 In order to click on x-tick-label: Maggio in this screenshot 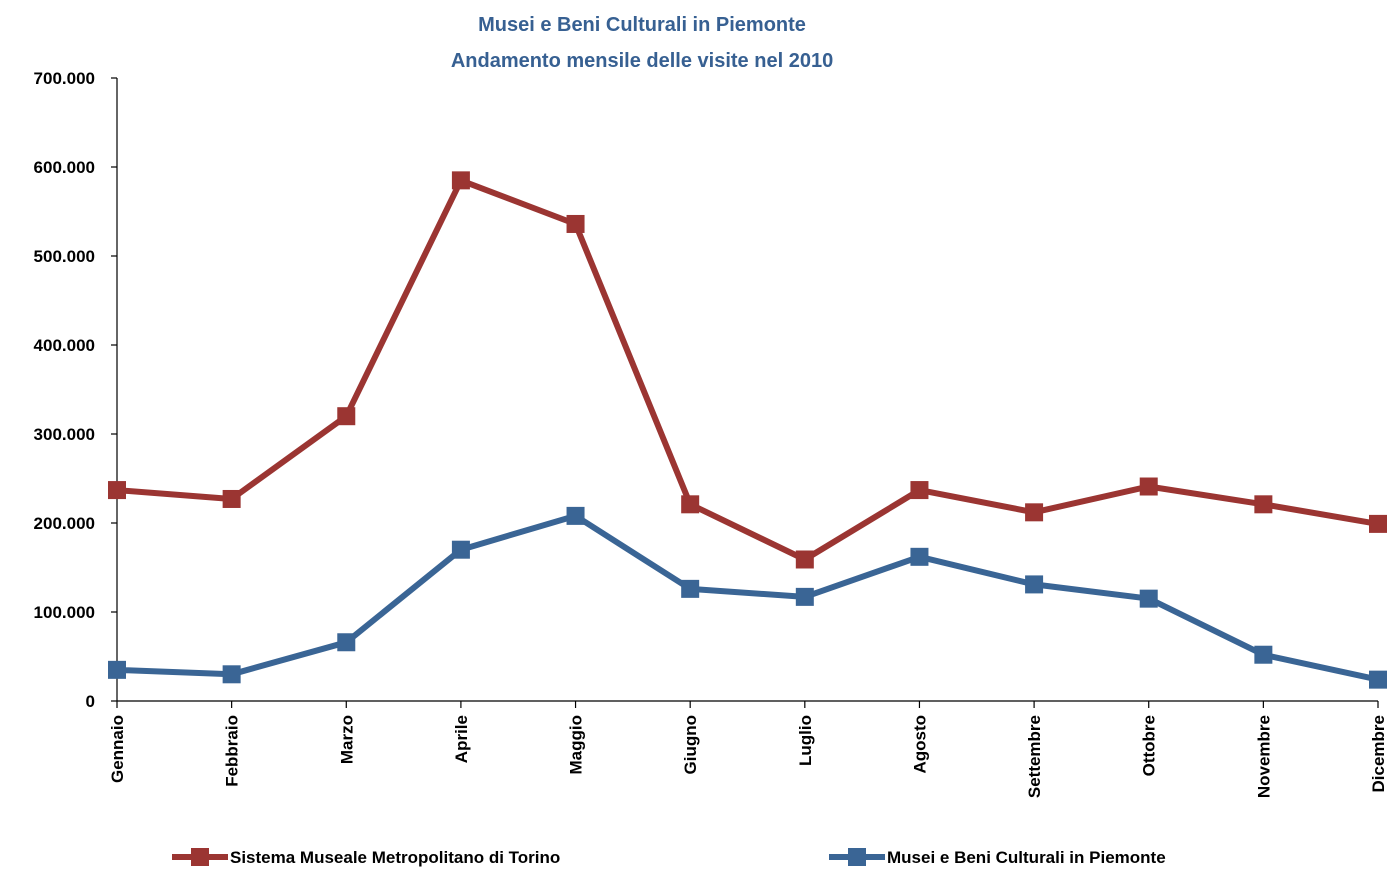, I will do `click(576, 745)`.